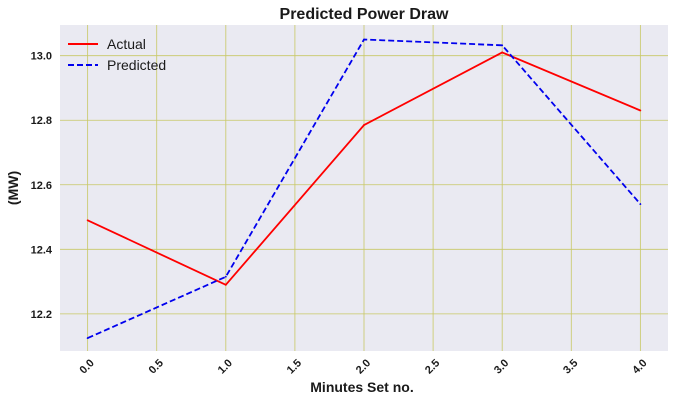 This screenshot has width=676, height=407. What do you see at coordinates (225, 366) in the screenshot?
I see `x-tick-label: 1.0` at bounding box center [225, 366].